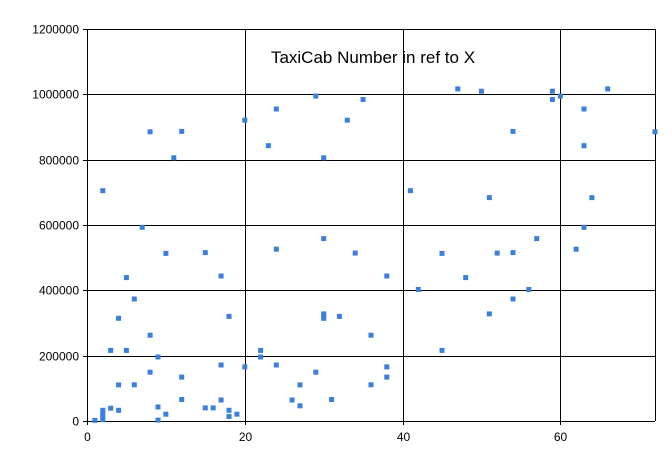 The height and width of the screenshot is (471, 667). What do you see at coordinates (55, 95) in the screenshot?
I see `y-tick-label: 1000000` at bounding box center [55, 95].